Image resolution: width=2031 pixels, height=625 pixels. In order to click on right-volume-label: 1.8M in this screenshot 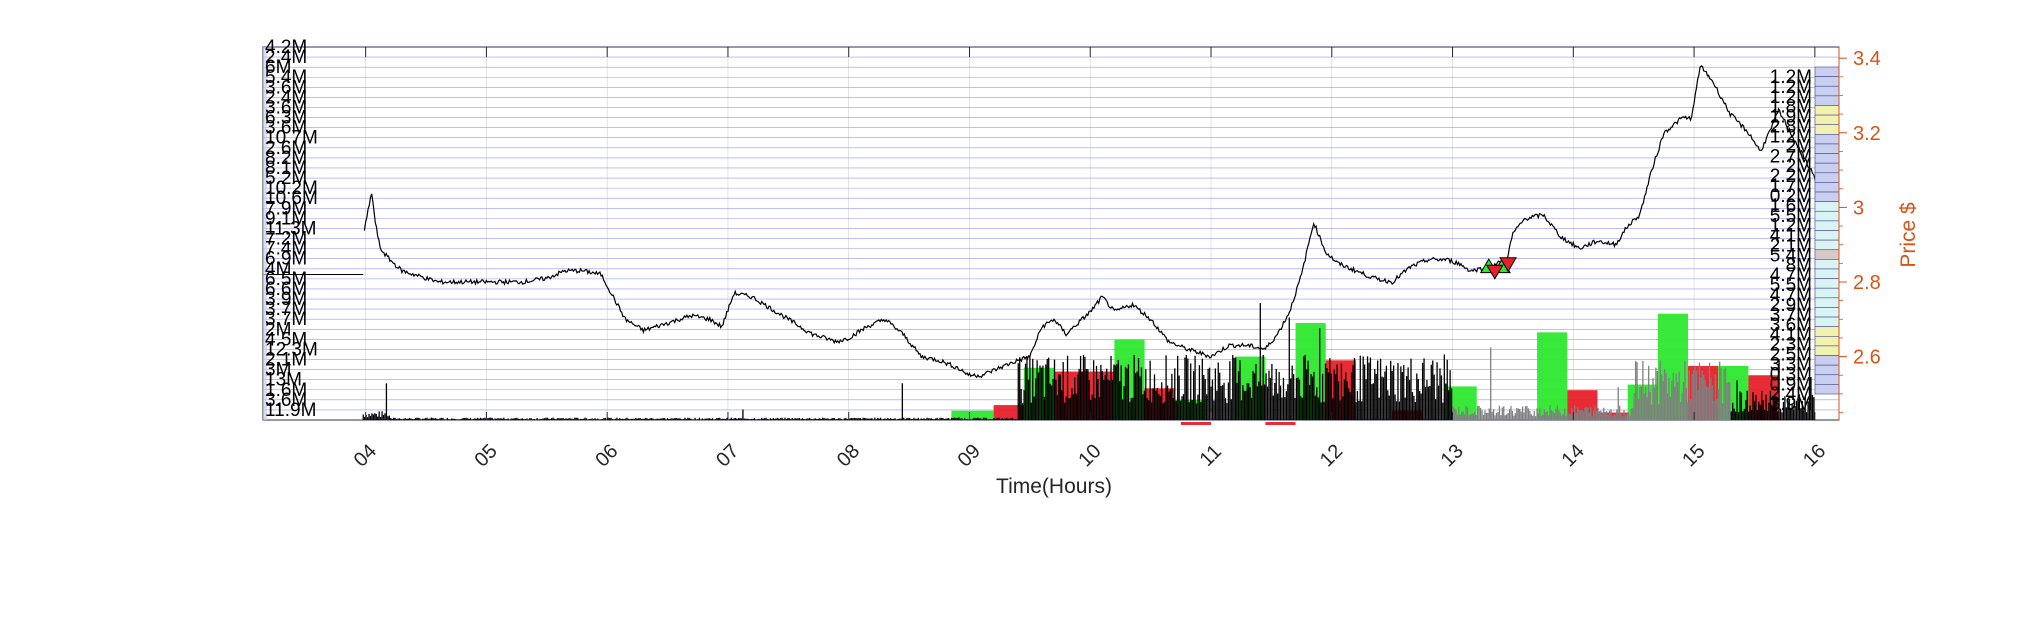, I will do `click(1791, 107)`.